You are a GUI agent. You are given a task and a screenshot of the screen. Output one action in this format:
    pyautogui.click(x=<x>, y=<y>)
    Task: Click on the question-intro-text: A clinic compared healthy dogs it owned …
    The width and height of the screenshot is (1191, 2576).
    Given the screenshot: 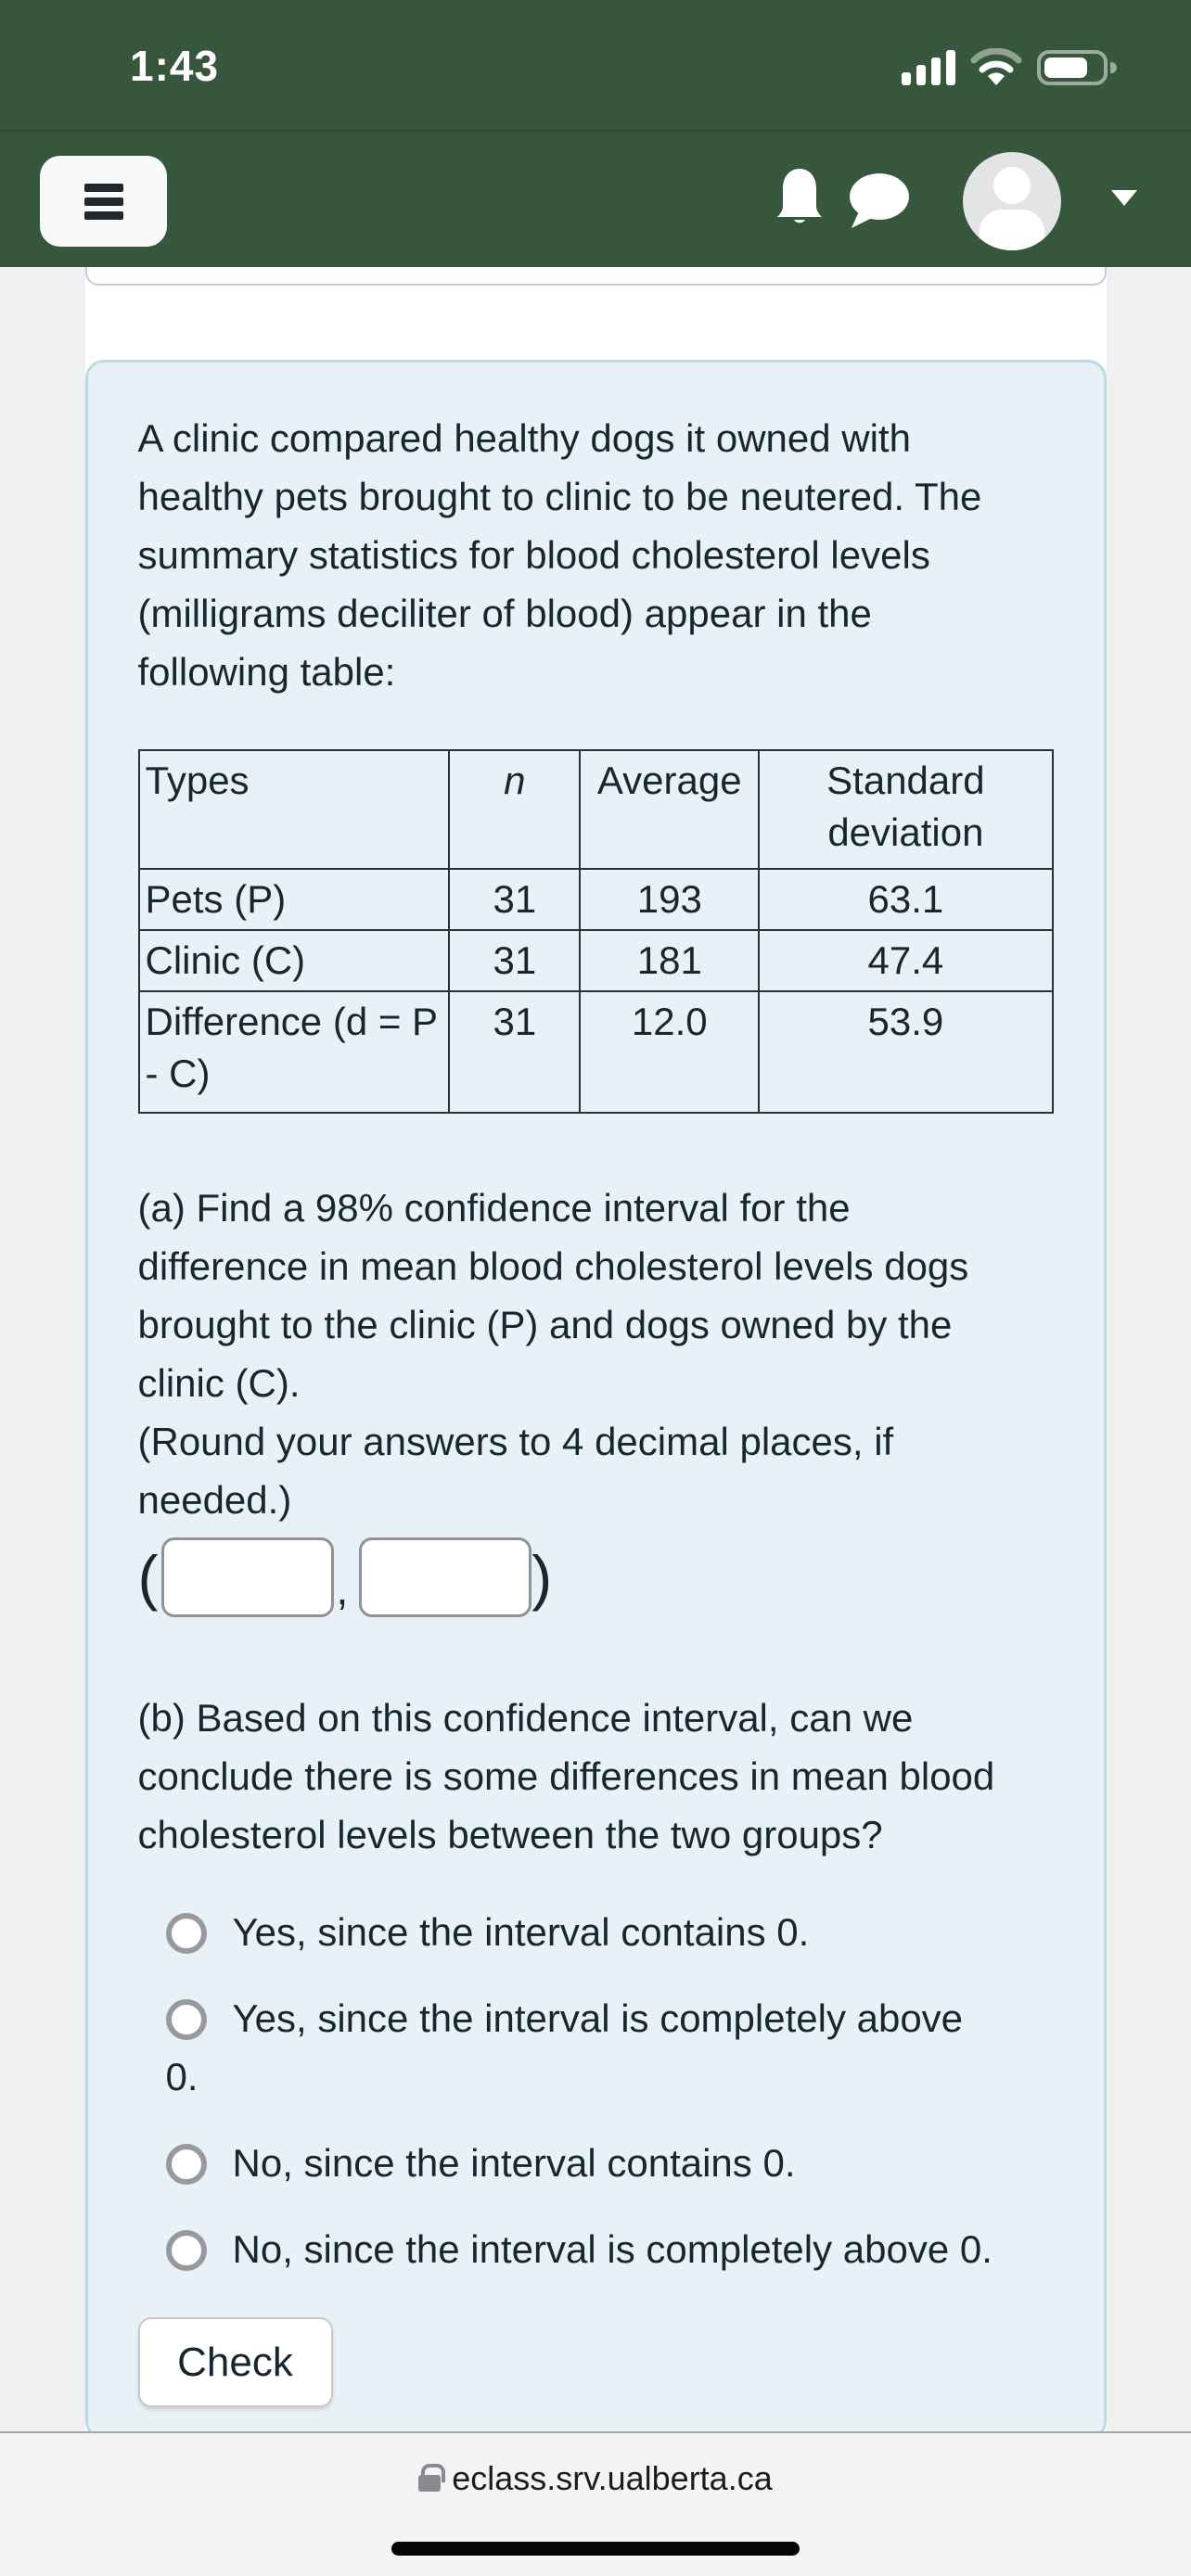 What is the action you would take?
    pyautogui.click(x=559, y=555)
    